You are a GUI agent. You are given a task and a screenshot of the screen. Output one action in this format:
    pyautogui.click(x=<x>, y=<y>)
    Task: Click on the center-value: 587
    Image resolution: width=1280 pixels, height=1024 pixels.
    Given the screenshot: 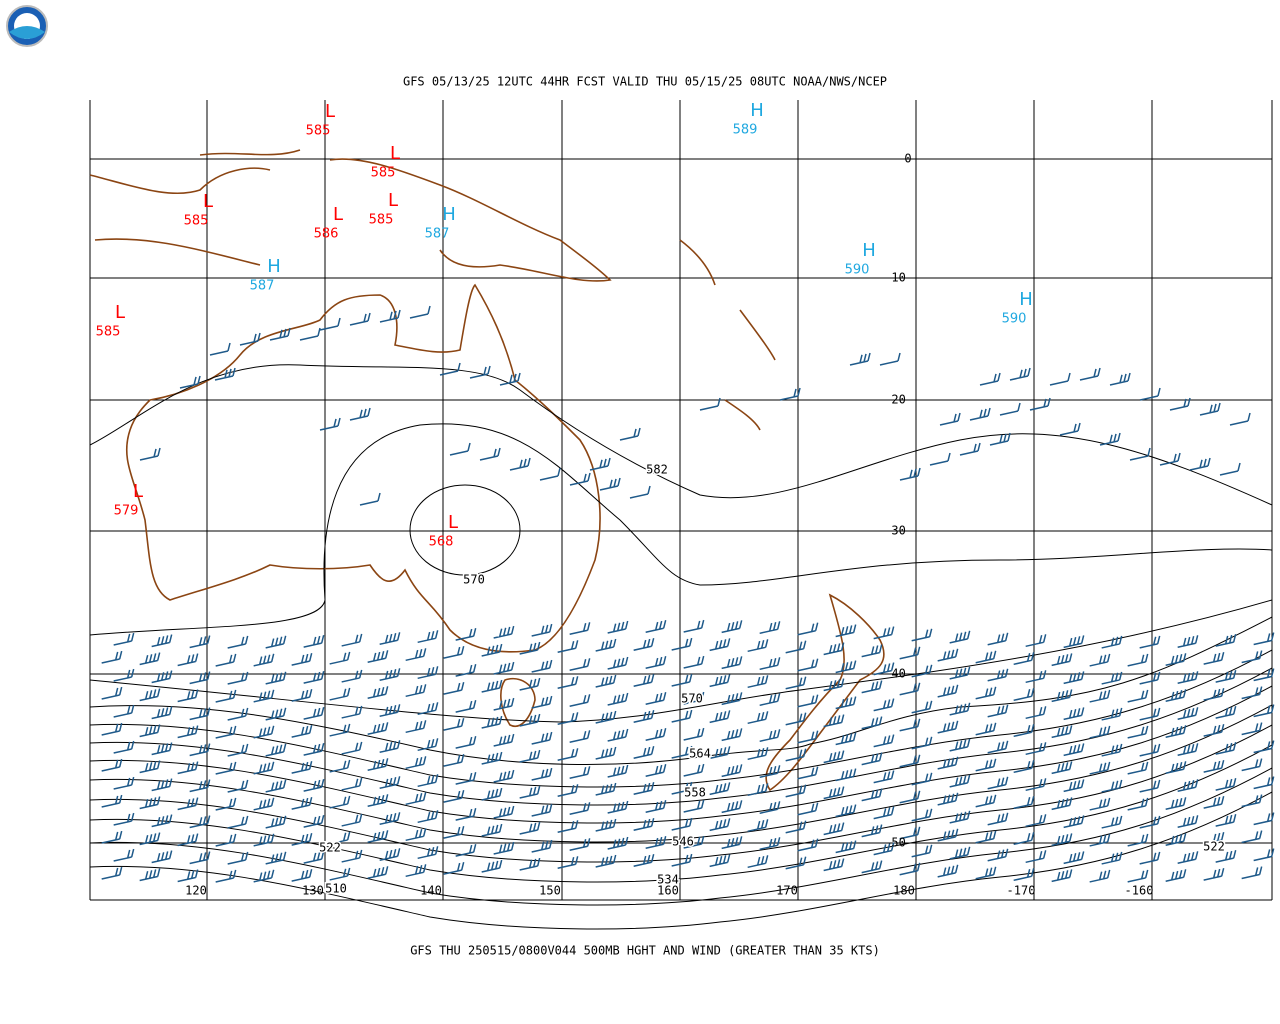 What is the action you would take?
    pyautogui.click(x=437, y=234)
    